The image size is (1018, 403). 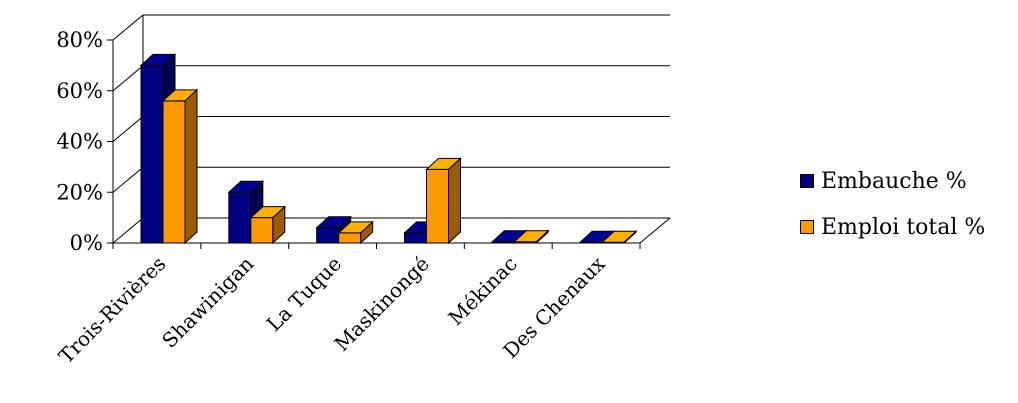 What do you see at coordinates (79, 40) in the screenshot?
I see `y-tick-label: 80%` at bounding box center [79, 40].